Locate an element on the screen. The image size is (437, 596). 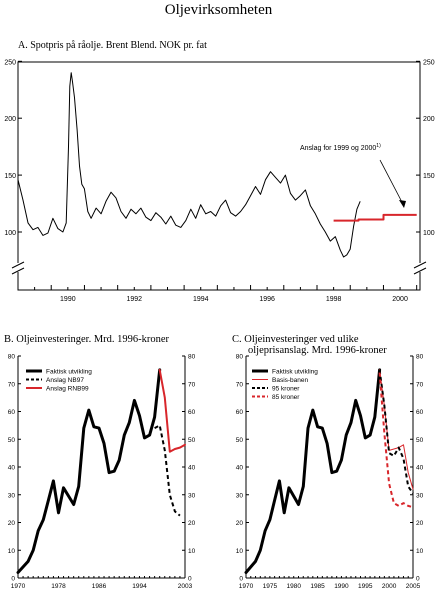
chart-c-ytick-label-right: 0 is located at coordinates (418, 579).